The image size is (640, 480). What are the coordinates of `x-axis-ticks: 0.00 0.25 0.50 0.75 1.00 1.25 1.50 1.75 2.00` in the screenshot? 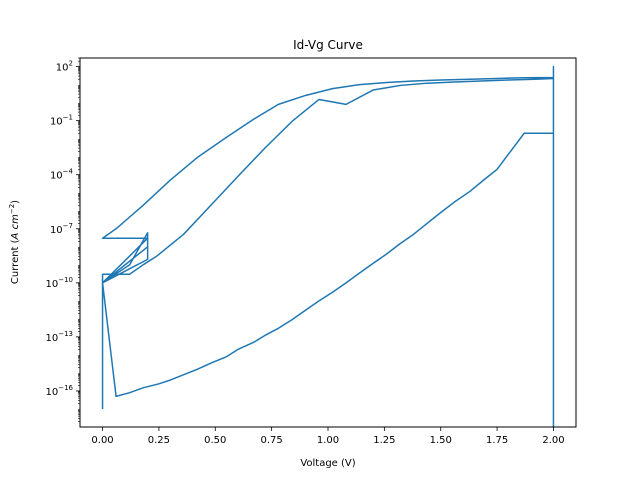 It's located at (328, 436).